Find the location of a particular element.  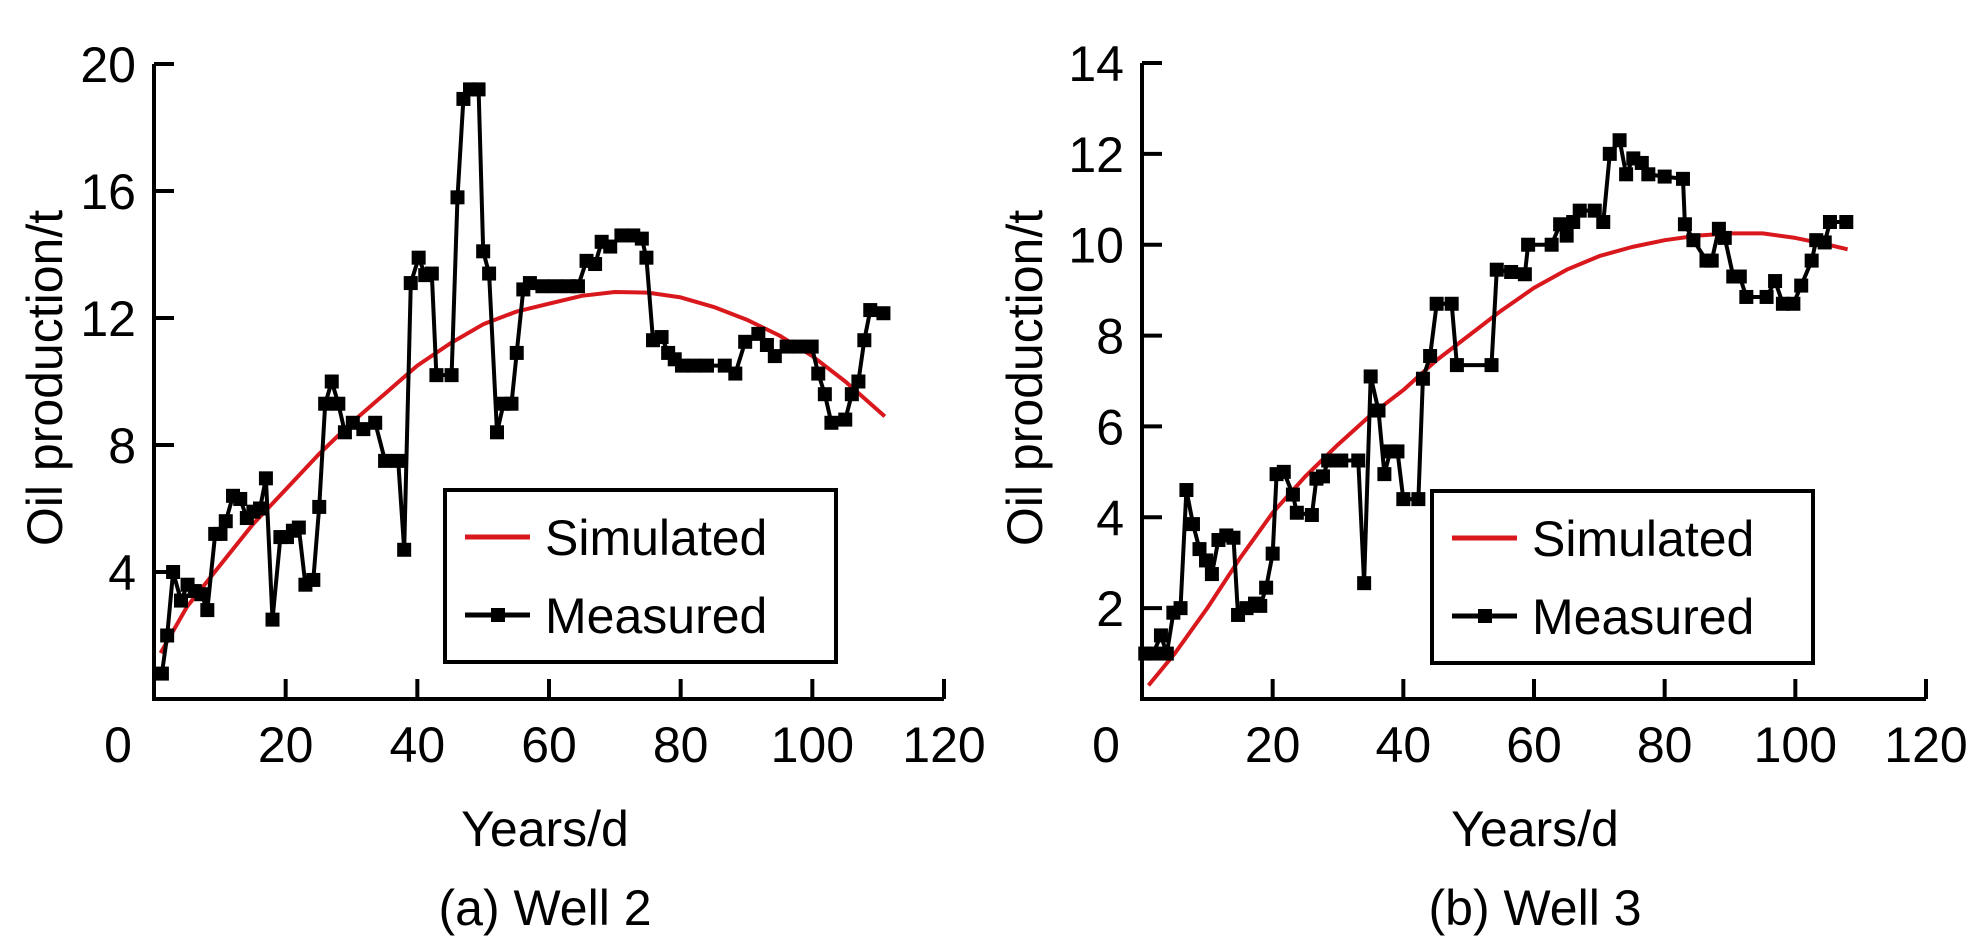

y-tick-label: 8 is located at coordinates (1110, 337).